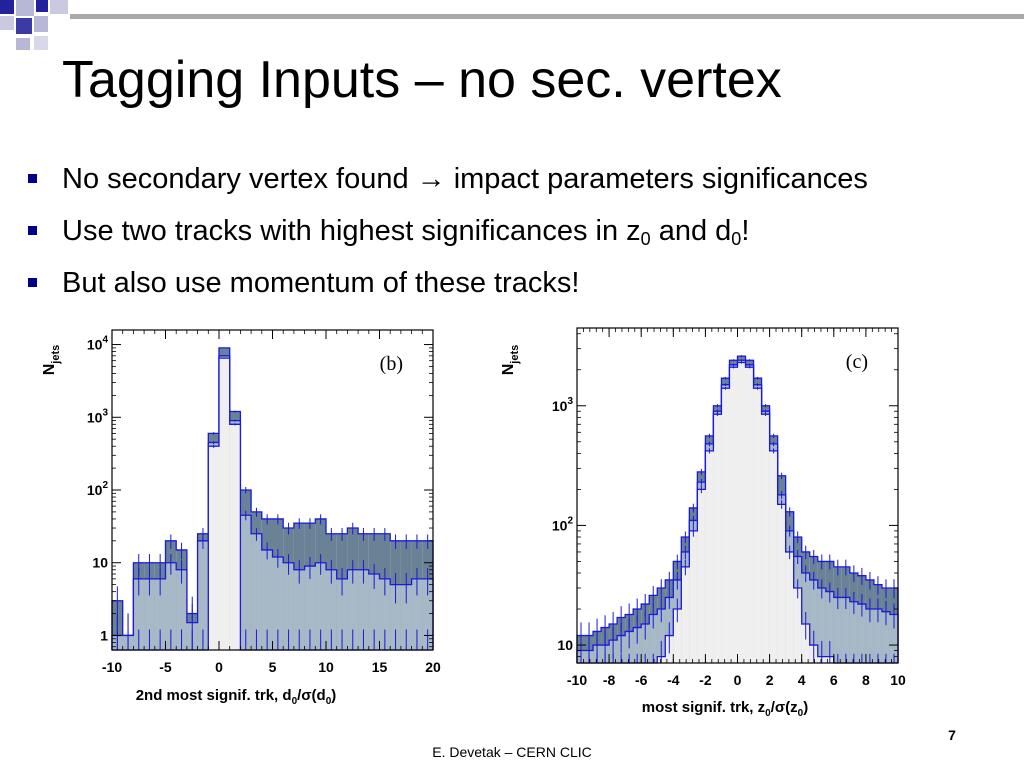 The width and height of the screenshot is (1024, 768). What do you see at coordinates (547, 16) in the screenshot?
I see `deco-bar` at bounding box center [547, 16].